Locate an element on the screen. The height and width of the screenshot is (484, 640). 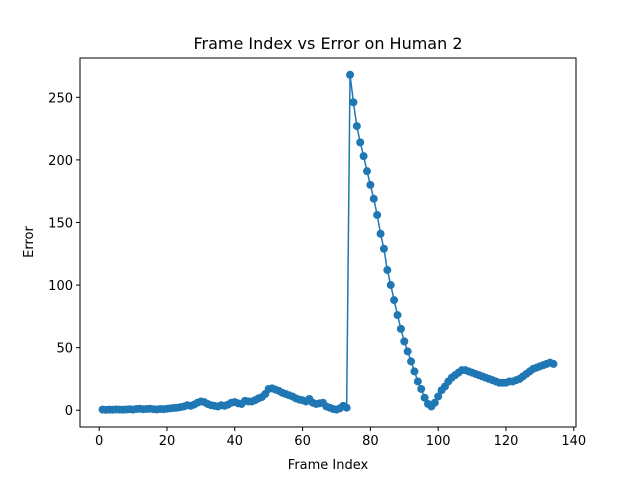
y-tick-label: 250 is located at coordinates (60, 98).